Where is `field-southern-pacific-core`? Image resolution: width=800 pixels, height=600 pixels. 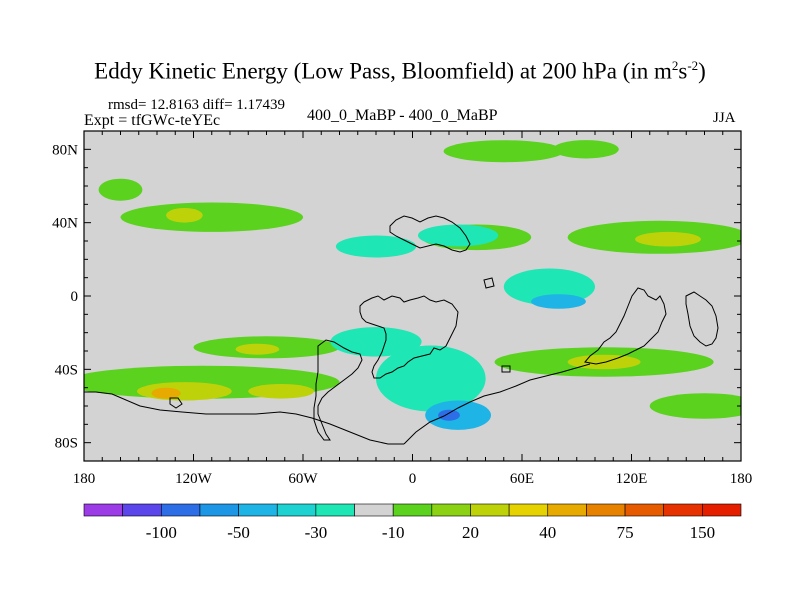
field-southern-pacific-core is located at coordinates (184, 391).